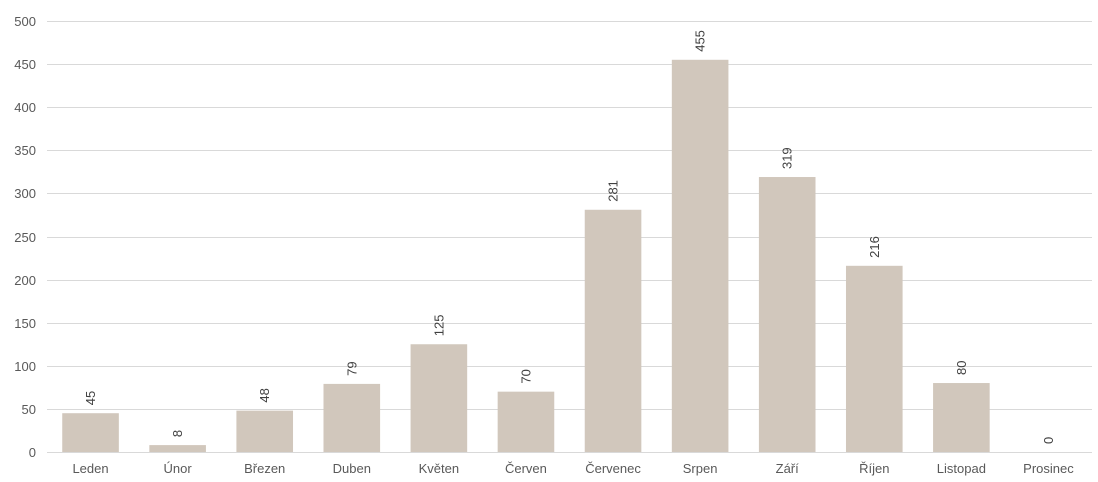 This screenshot has height=482, width=1098. What do you see at coordinates (264, 468) in the screenshot?
I see `x-tick-label: Březen` at bounding box center [264, 468].